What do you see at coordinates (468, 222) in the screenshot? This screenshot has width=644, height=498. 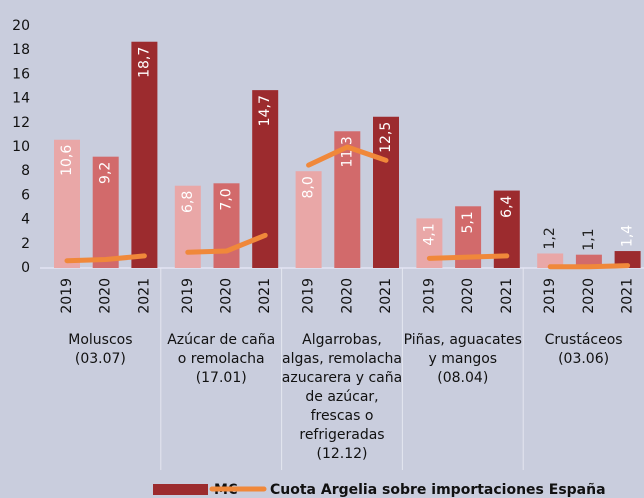 I see `value-label: 5,1` at bounding box center [468, 222].